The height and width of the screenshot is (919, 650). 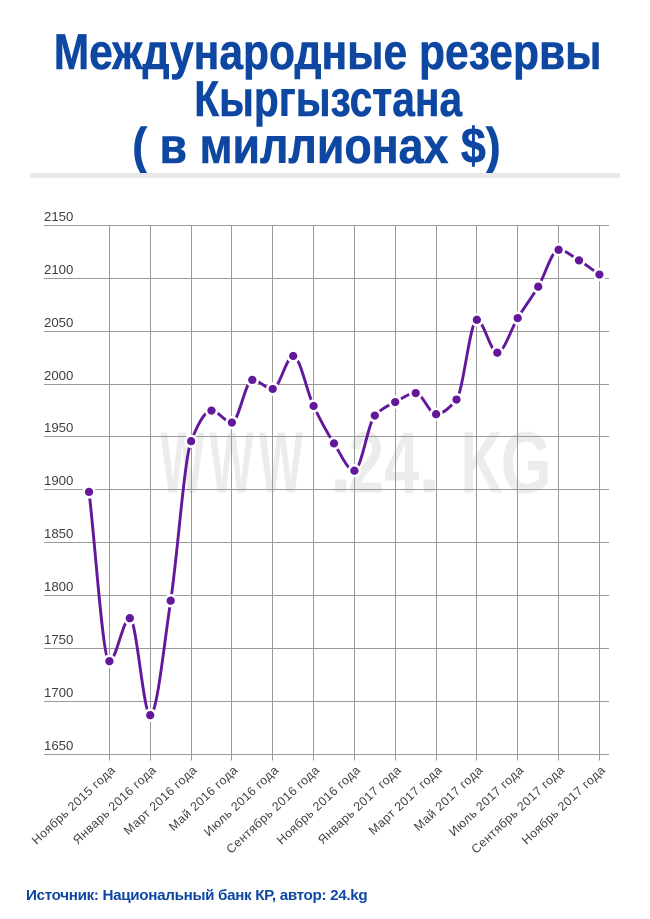 What do you see at coordinates (58, 375) in the screenshot?
I see `svg-text: 2000` at bounding box center [58, 375].